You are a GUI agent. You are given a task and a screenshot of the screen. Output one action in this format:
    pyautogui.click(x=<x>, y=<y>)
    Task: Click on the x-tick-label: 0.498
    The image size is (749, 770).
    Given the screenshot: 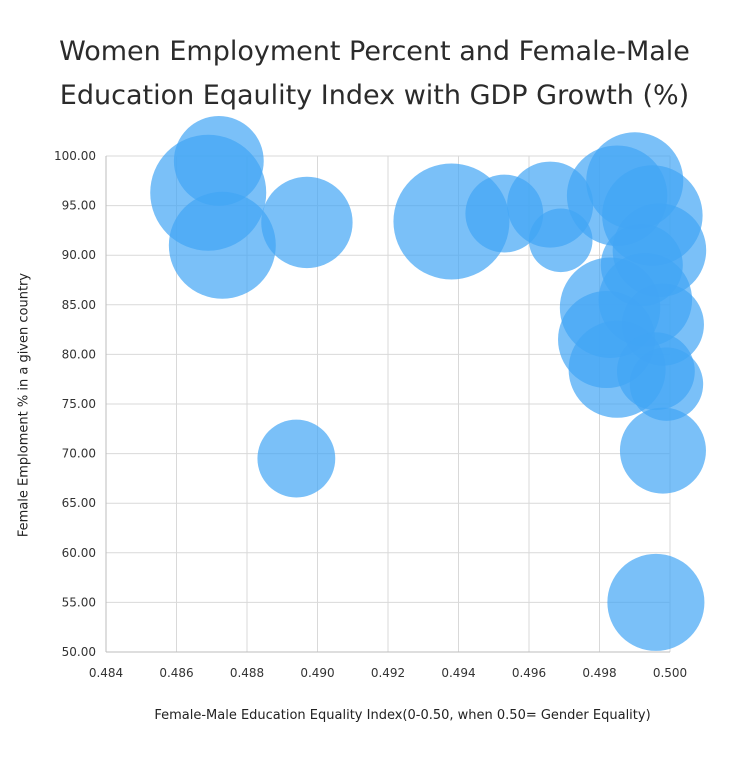 What is the action you would take?
    pyautogui.click(x=599, y=673)
    